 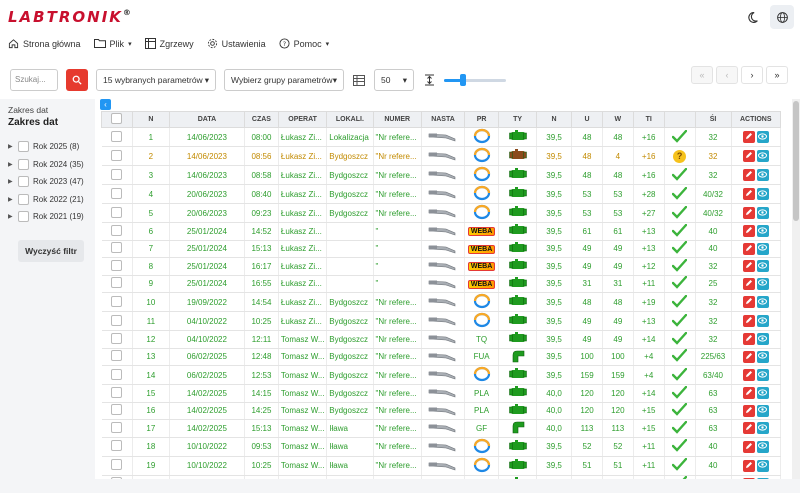 What do you see at coordinates (713, 119) in the screenshot?
I see `column-header: ŚI` at bounding box center [713, 119].